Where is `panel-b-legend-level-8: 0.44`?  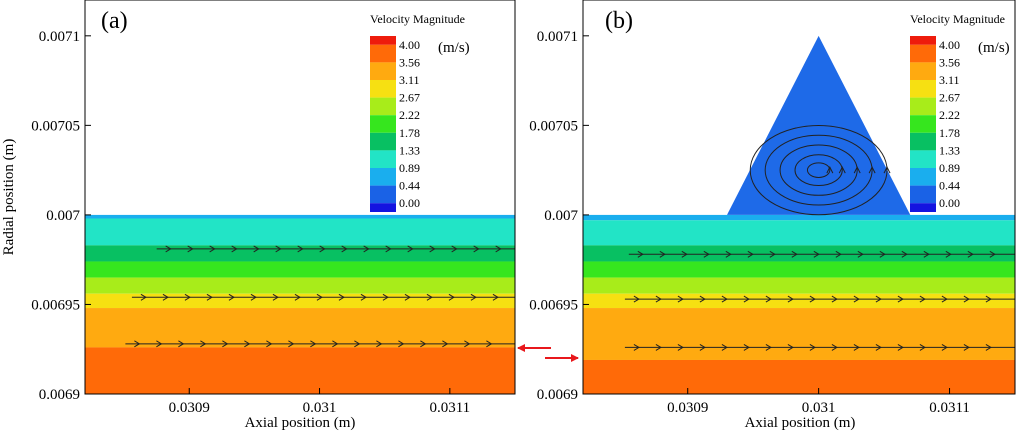
panel-b-legend-level-8: 0.44 is located at coordinates (949, 186).